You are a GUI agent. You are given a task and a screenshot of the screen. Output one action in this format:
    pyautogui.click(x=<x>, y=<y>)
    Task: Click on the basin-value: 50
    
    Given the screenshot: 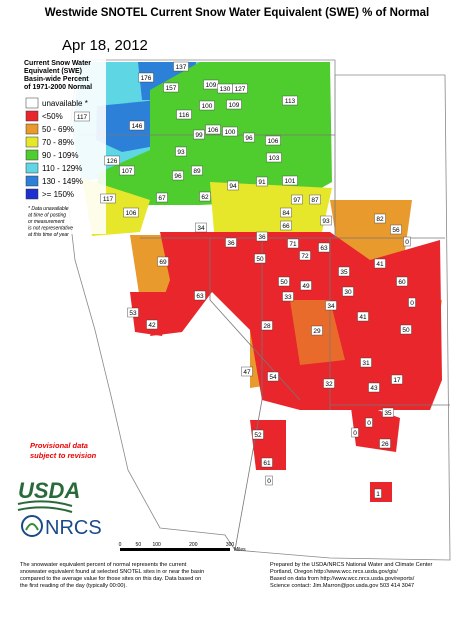 What is the action you would take?
    pyautogui.click(x=260, y=259)
    